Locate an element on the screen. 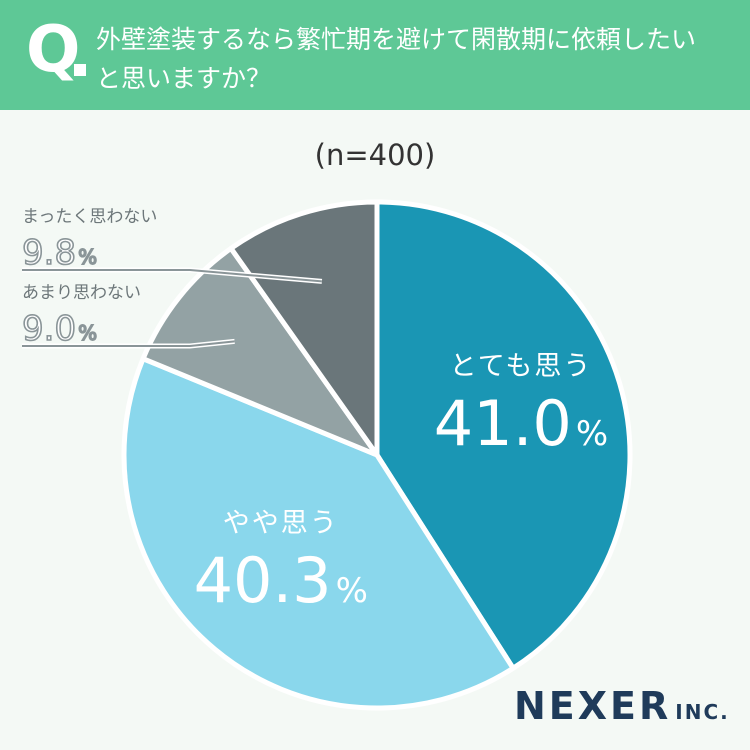  question-text: 外壁塗装するなら繁忙期を避けて閑散期に依頼したい と思いますか？ is located at coordinates (416, 59).